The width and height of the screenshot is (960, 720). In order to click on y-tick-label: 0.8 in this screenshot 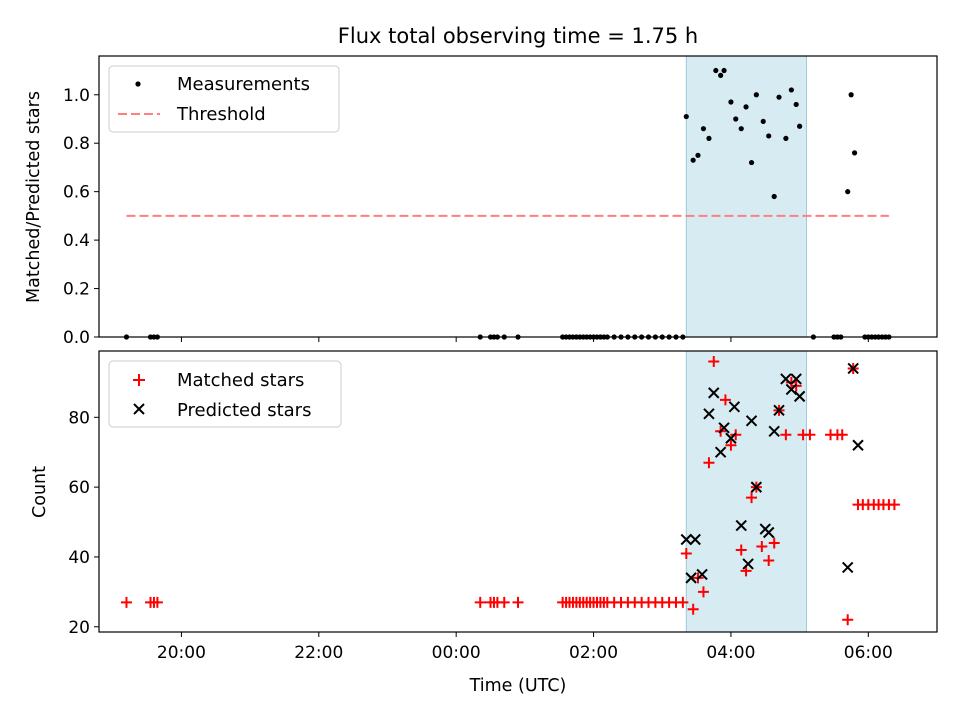, I will do `click(76, 144)`.